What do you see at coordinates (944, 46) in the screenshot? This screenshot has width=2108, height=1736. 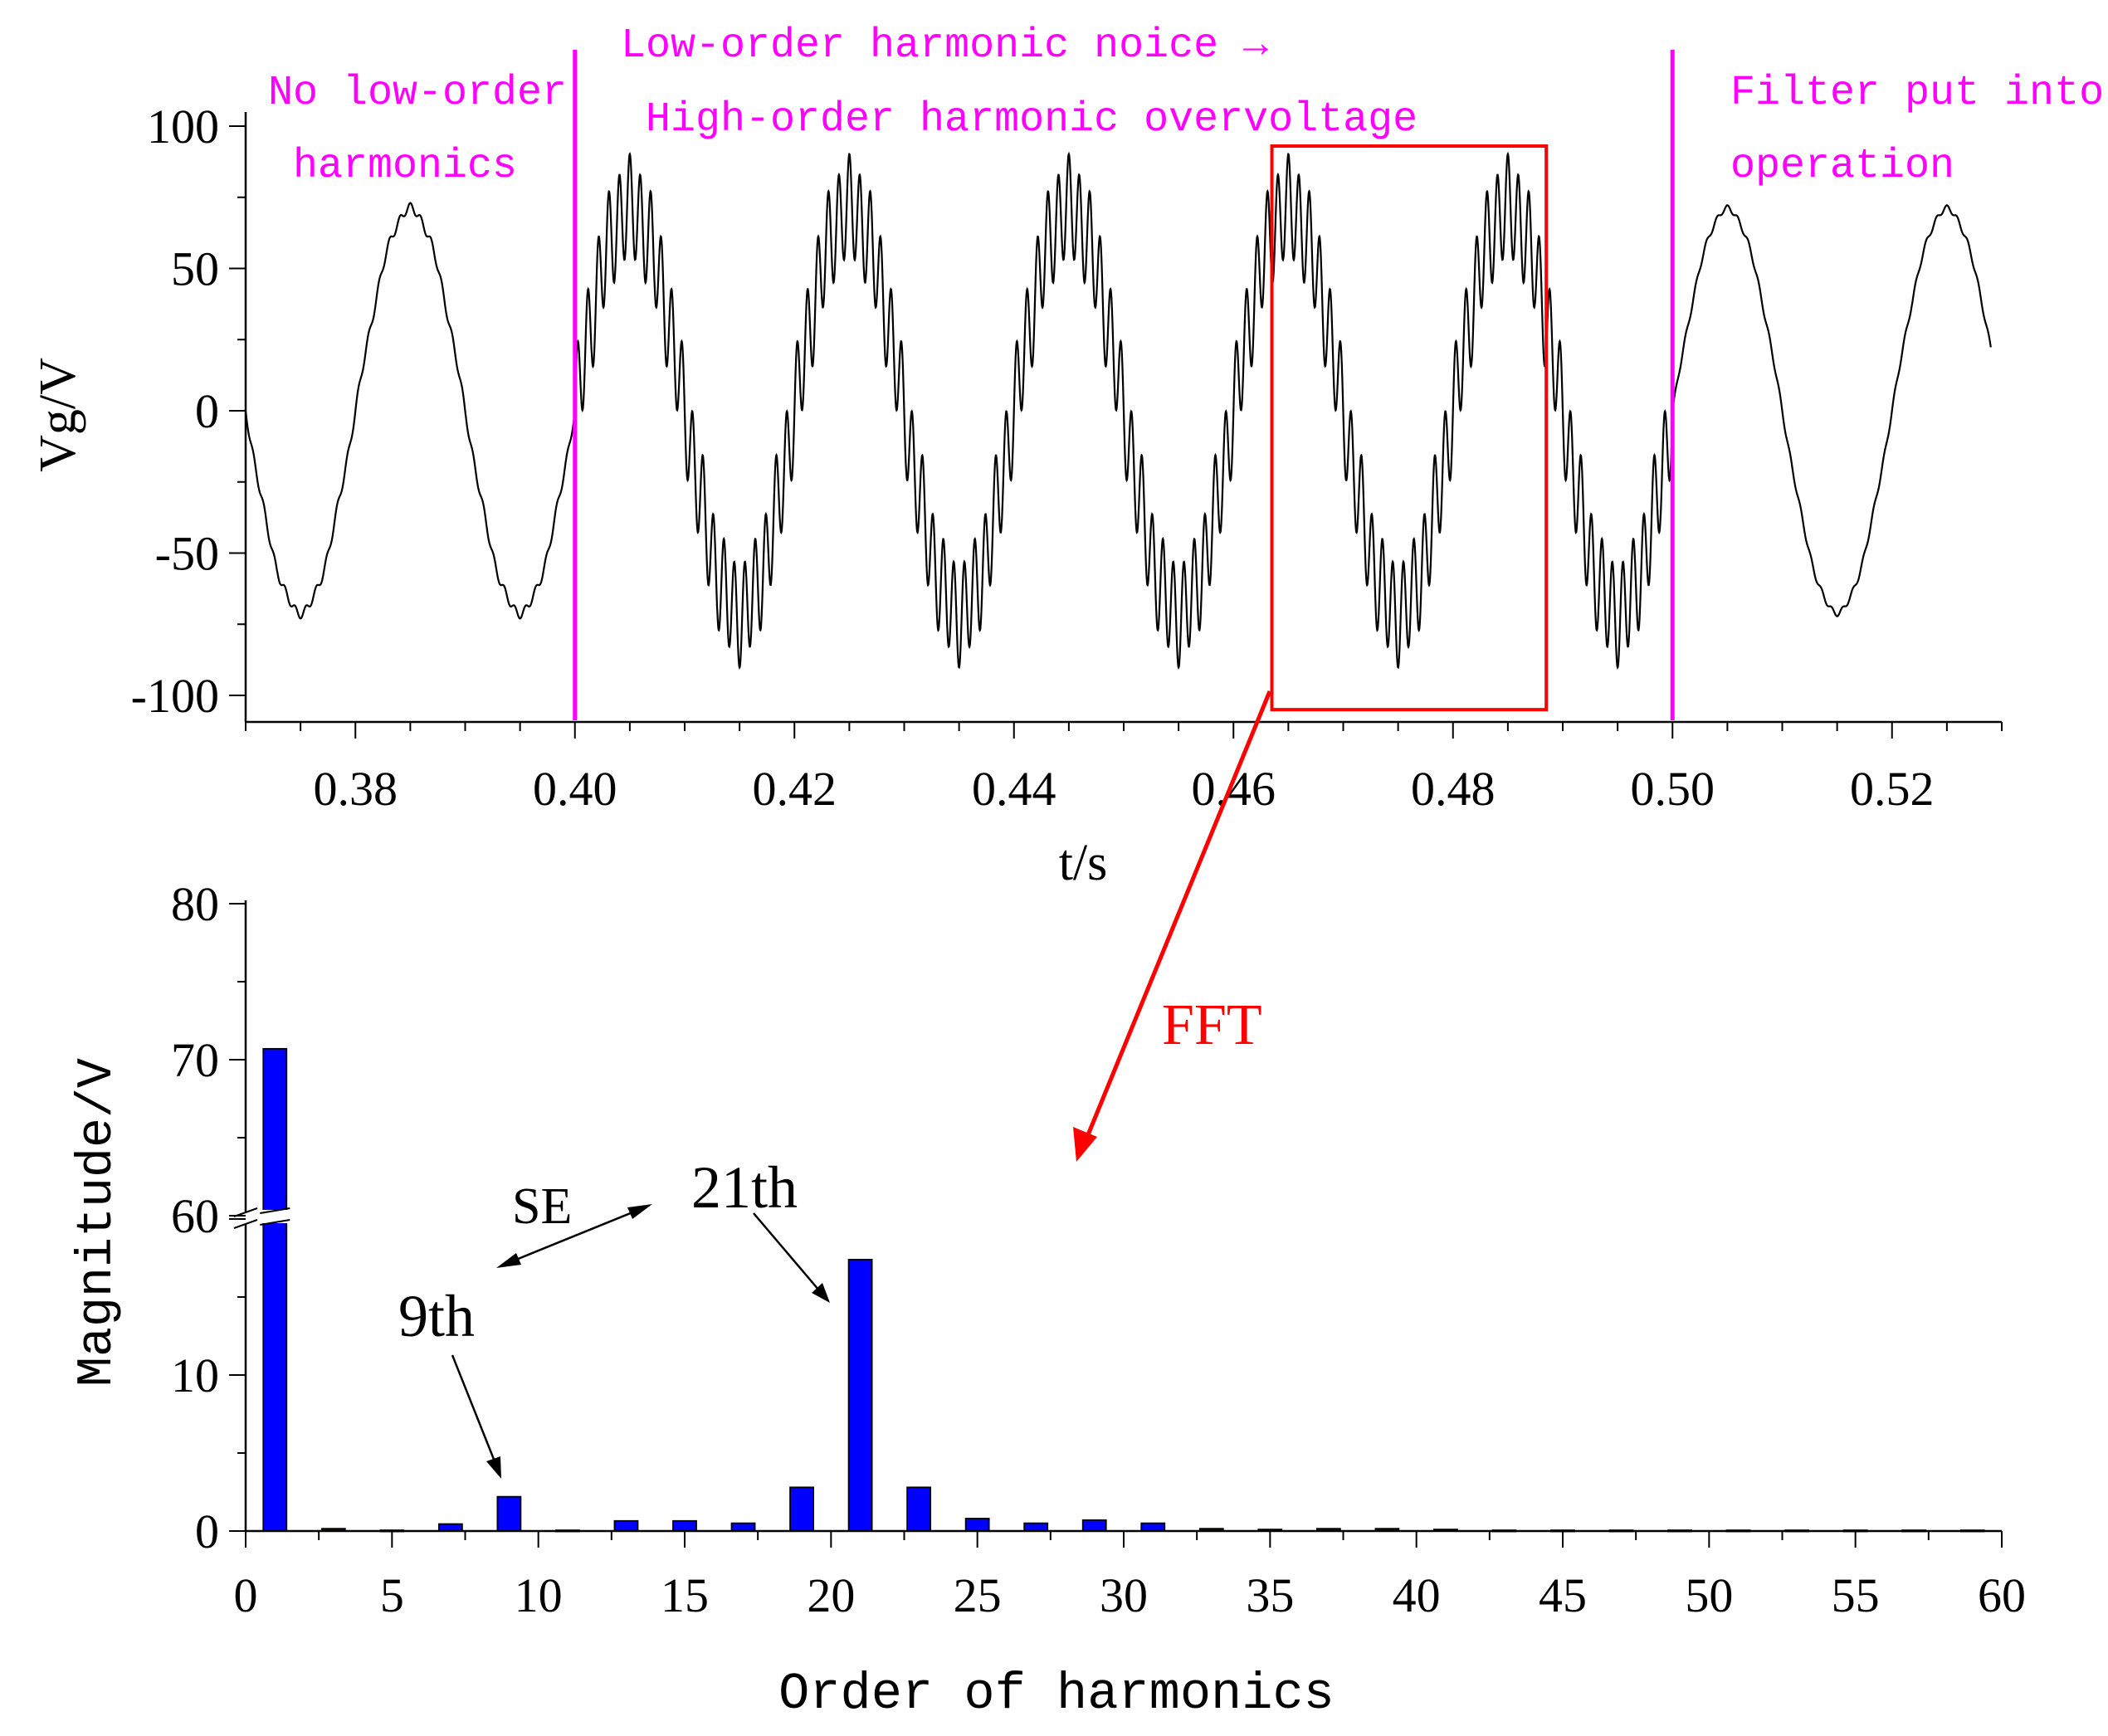 I see `low-order-noise-label: Low-order harmonic noice →` at bounding box center [944, 46].